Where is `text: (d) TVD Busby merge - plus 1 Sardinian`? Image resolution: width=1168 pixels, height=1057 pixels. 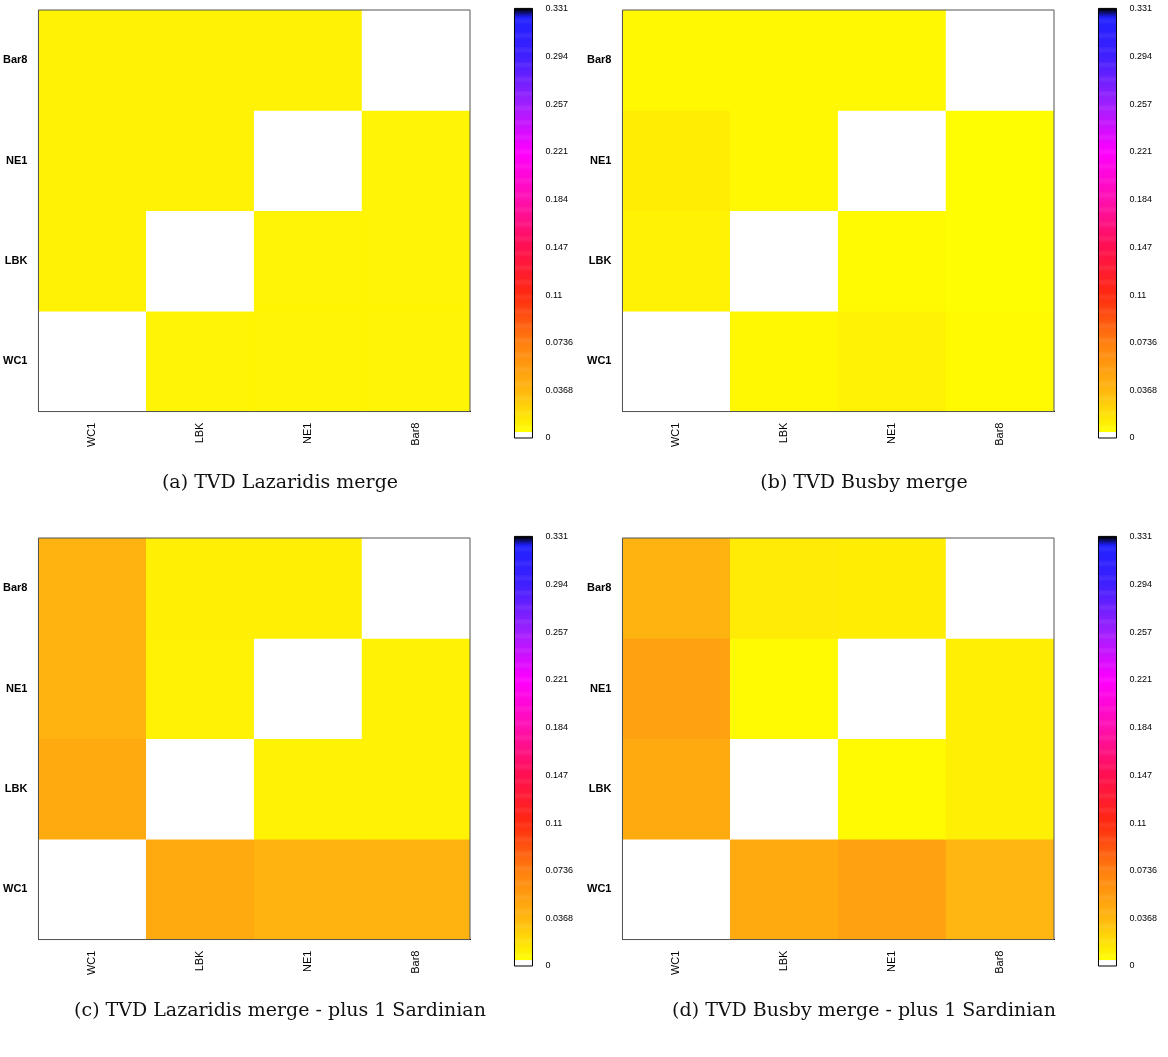
text: (d) TVD Busby merge - plus 1 Sardinian is located at coordinates (864, 1009).